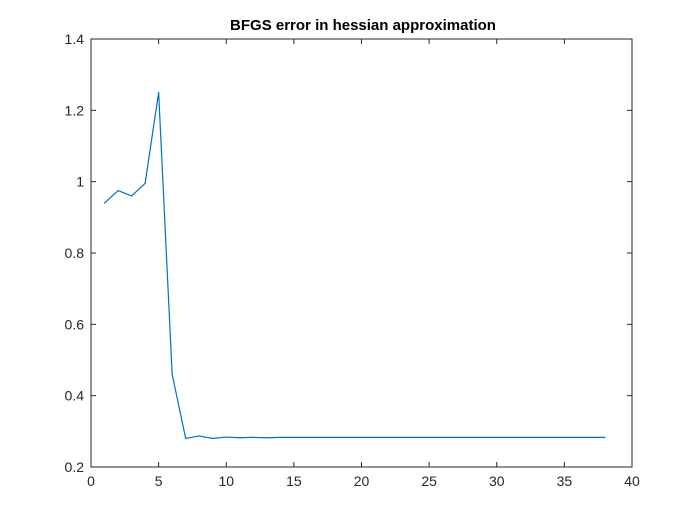 This screenshot has width=700, height=525. Describe the element at coordinates (75, 39) in the screenshot. I see `y-tick-label: 1.4` at that location.